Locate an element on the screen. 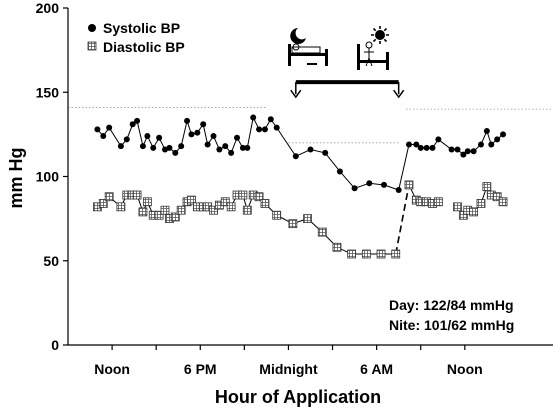  y-tick-label: 200 is located at coordinates (48, 8).